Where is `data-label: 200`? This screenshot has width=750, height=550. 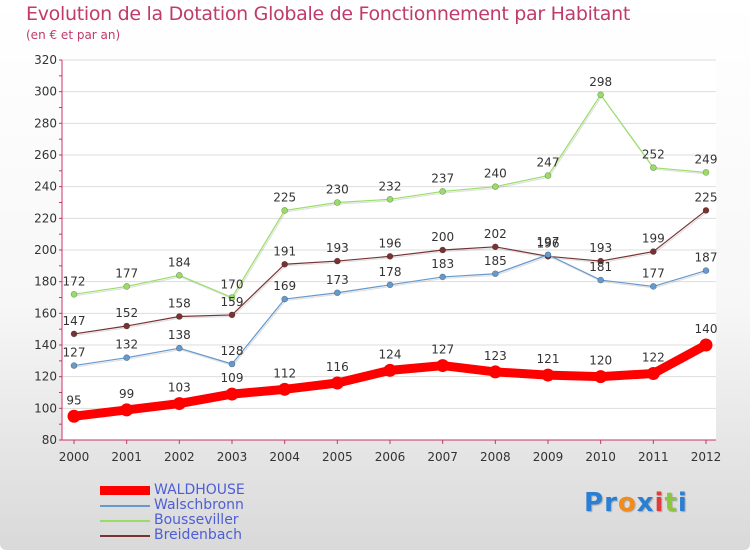 data-label: 200 is located at coordinates (442, 237).